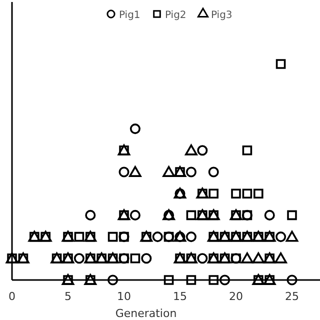  What do you see at coordinates (236, 296) in the screenshot?
I see `x-tick-label: 20` at bounding box center [236, 296].